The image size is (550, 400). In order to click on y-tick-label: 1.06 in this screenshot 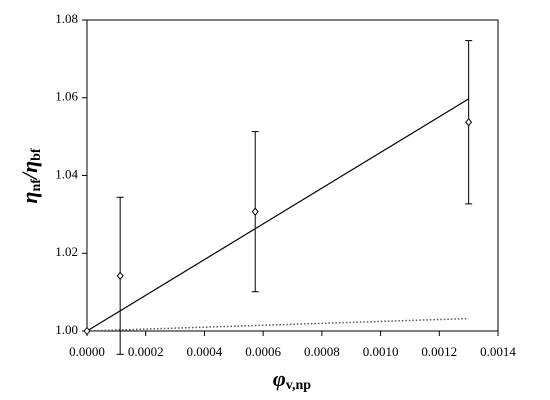, I will do `click(66, 96)`.